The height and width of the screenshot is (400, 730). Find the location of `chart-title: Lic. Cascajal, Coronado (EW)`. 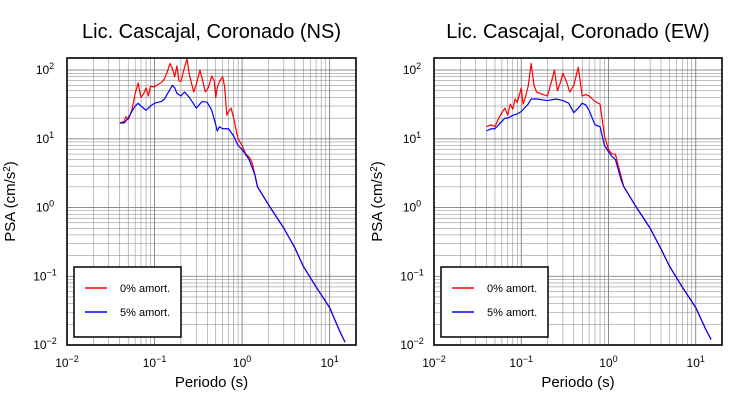

chart-title: Lic. Cascajal, Coronado (EW) is located at coordinates (577, 32).